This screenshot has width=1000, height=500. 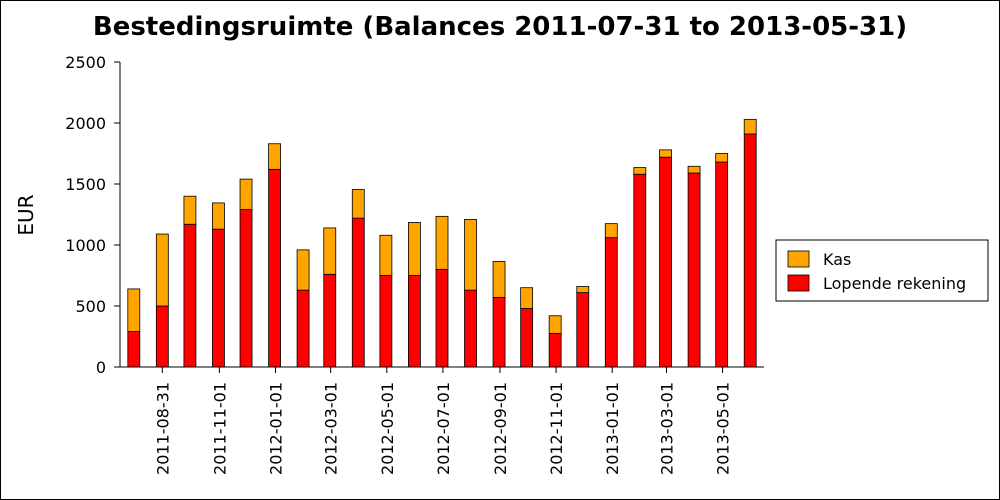 I want to click on x-tick-label: 2013-01-01, so click(x=612, y=428).